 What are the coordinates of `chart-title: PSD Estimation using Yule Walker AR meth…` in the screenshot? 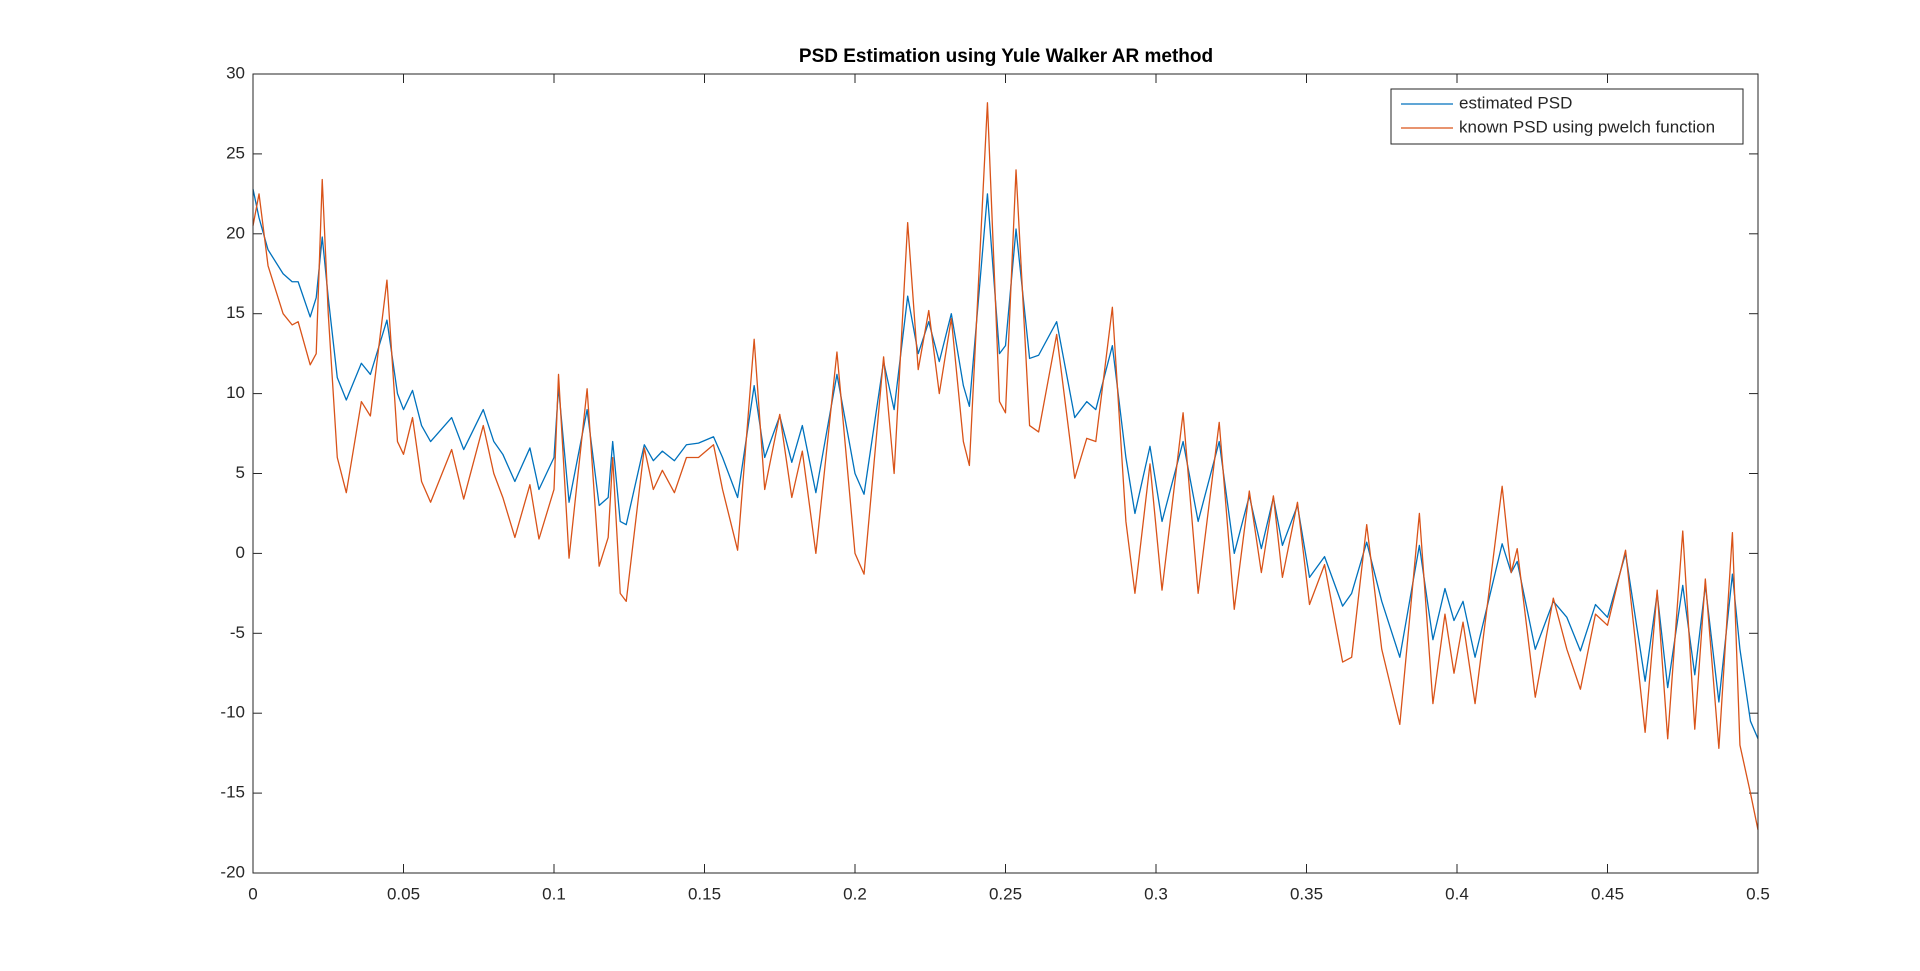 It's located at (1006, 56).